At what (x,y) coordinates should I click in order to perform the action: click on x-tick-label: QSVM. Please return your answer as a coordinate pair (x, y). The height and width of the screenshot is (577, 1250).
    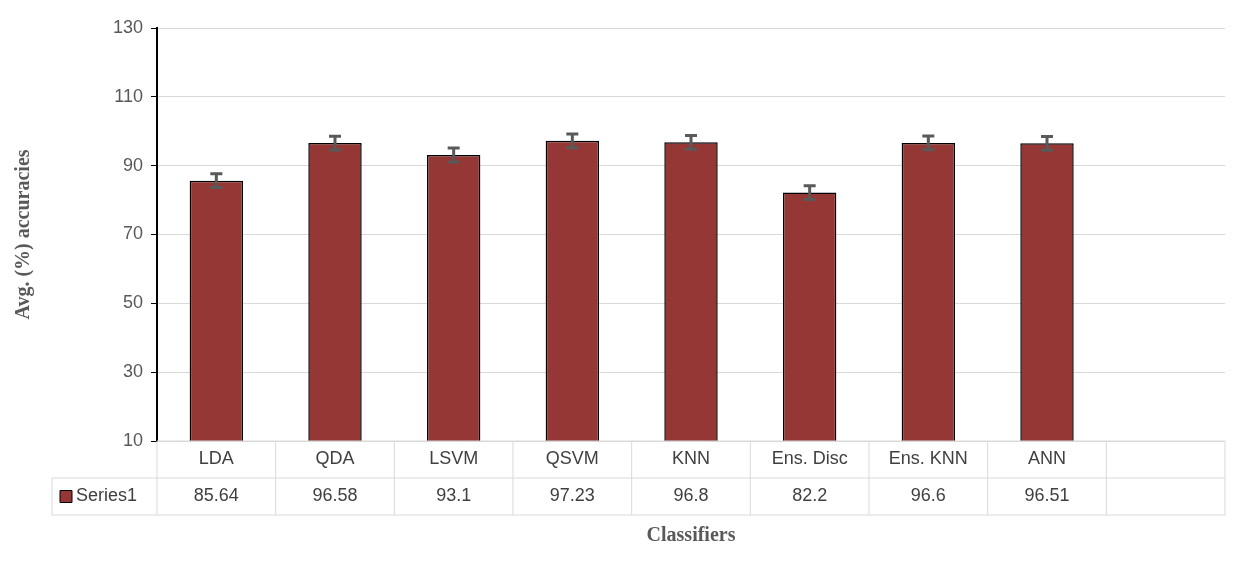
    Looking at the image, I should click on (572, 458).